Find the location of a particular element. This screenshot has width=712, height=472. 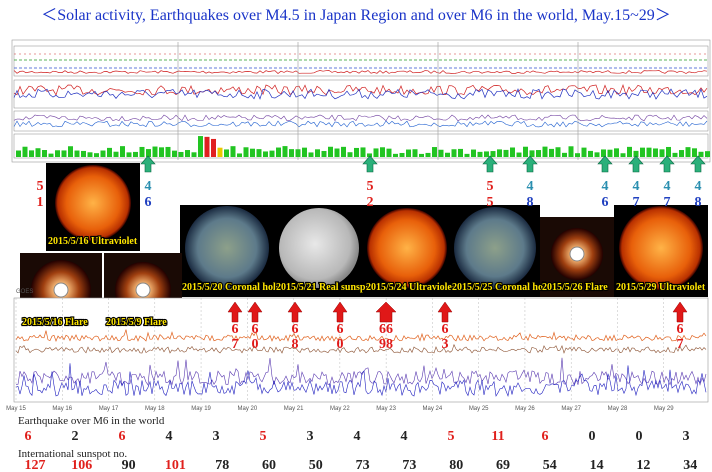

sunspot-count: 14 is located at coordinates (597, 465).